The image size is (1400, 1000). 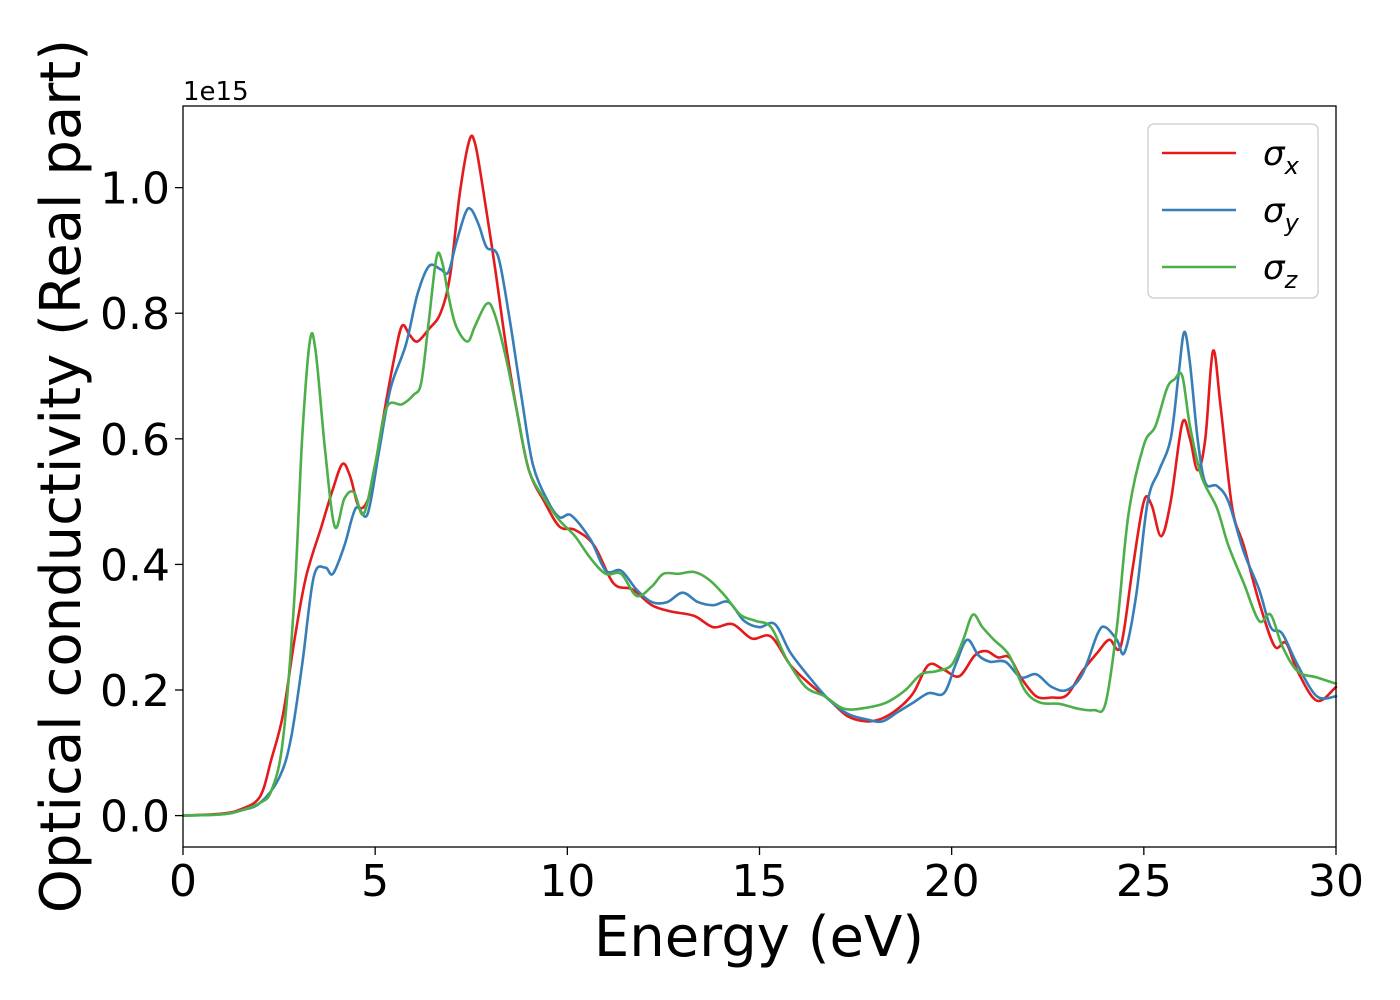 I want to click on x-tick-label: 10, so click(x=567, y=881).